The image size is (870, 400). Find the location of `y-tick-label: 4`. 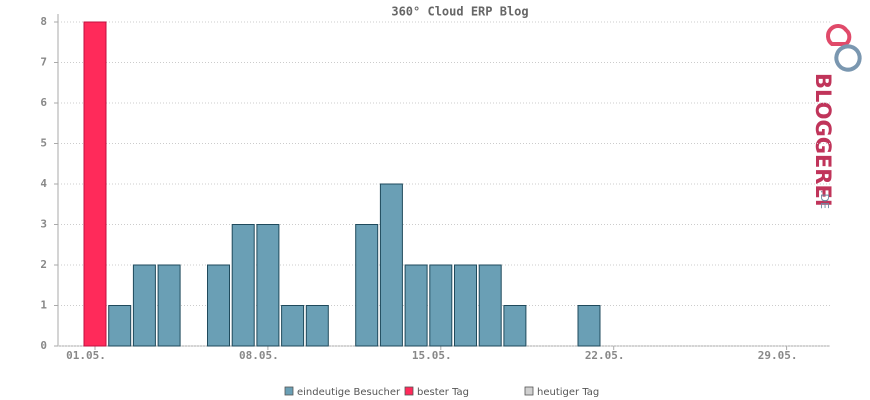

y-tick-label: 4 is located at coordinates (43, 183).